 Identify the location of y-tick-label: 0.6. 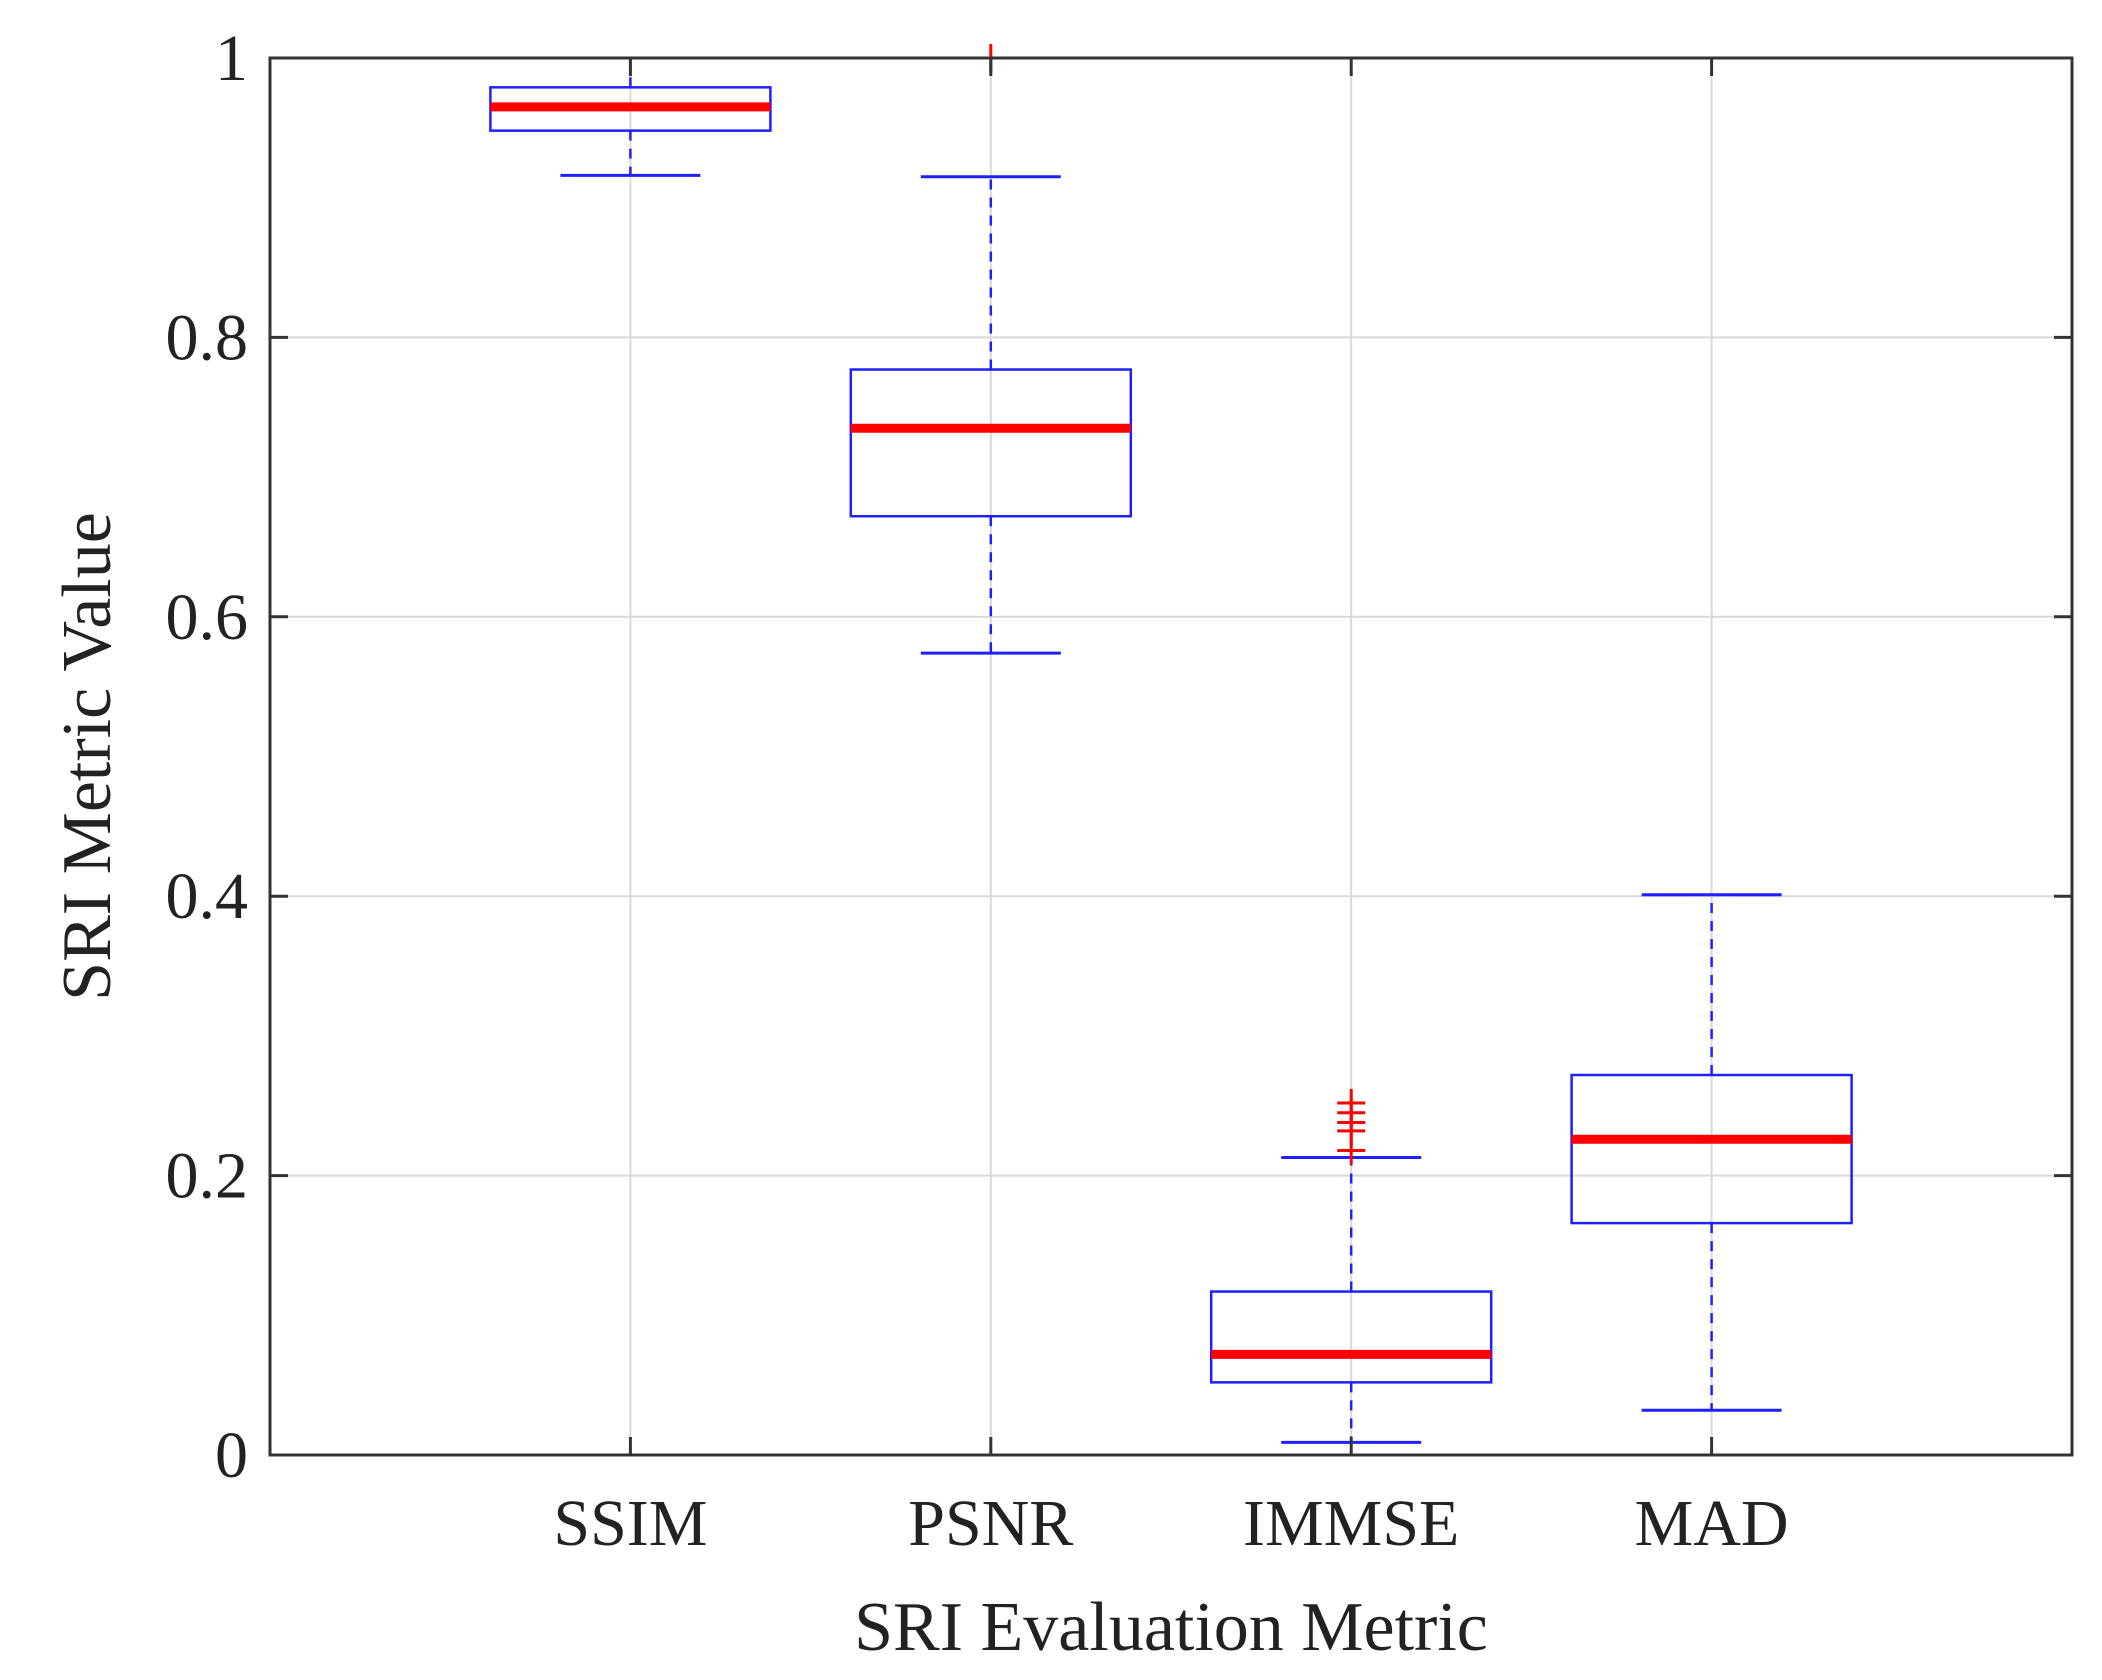
(207, 617).